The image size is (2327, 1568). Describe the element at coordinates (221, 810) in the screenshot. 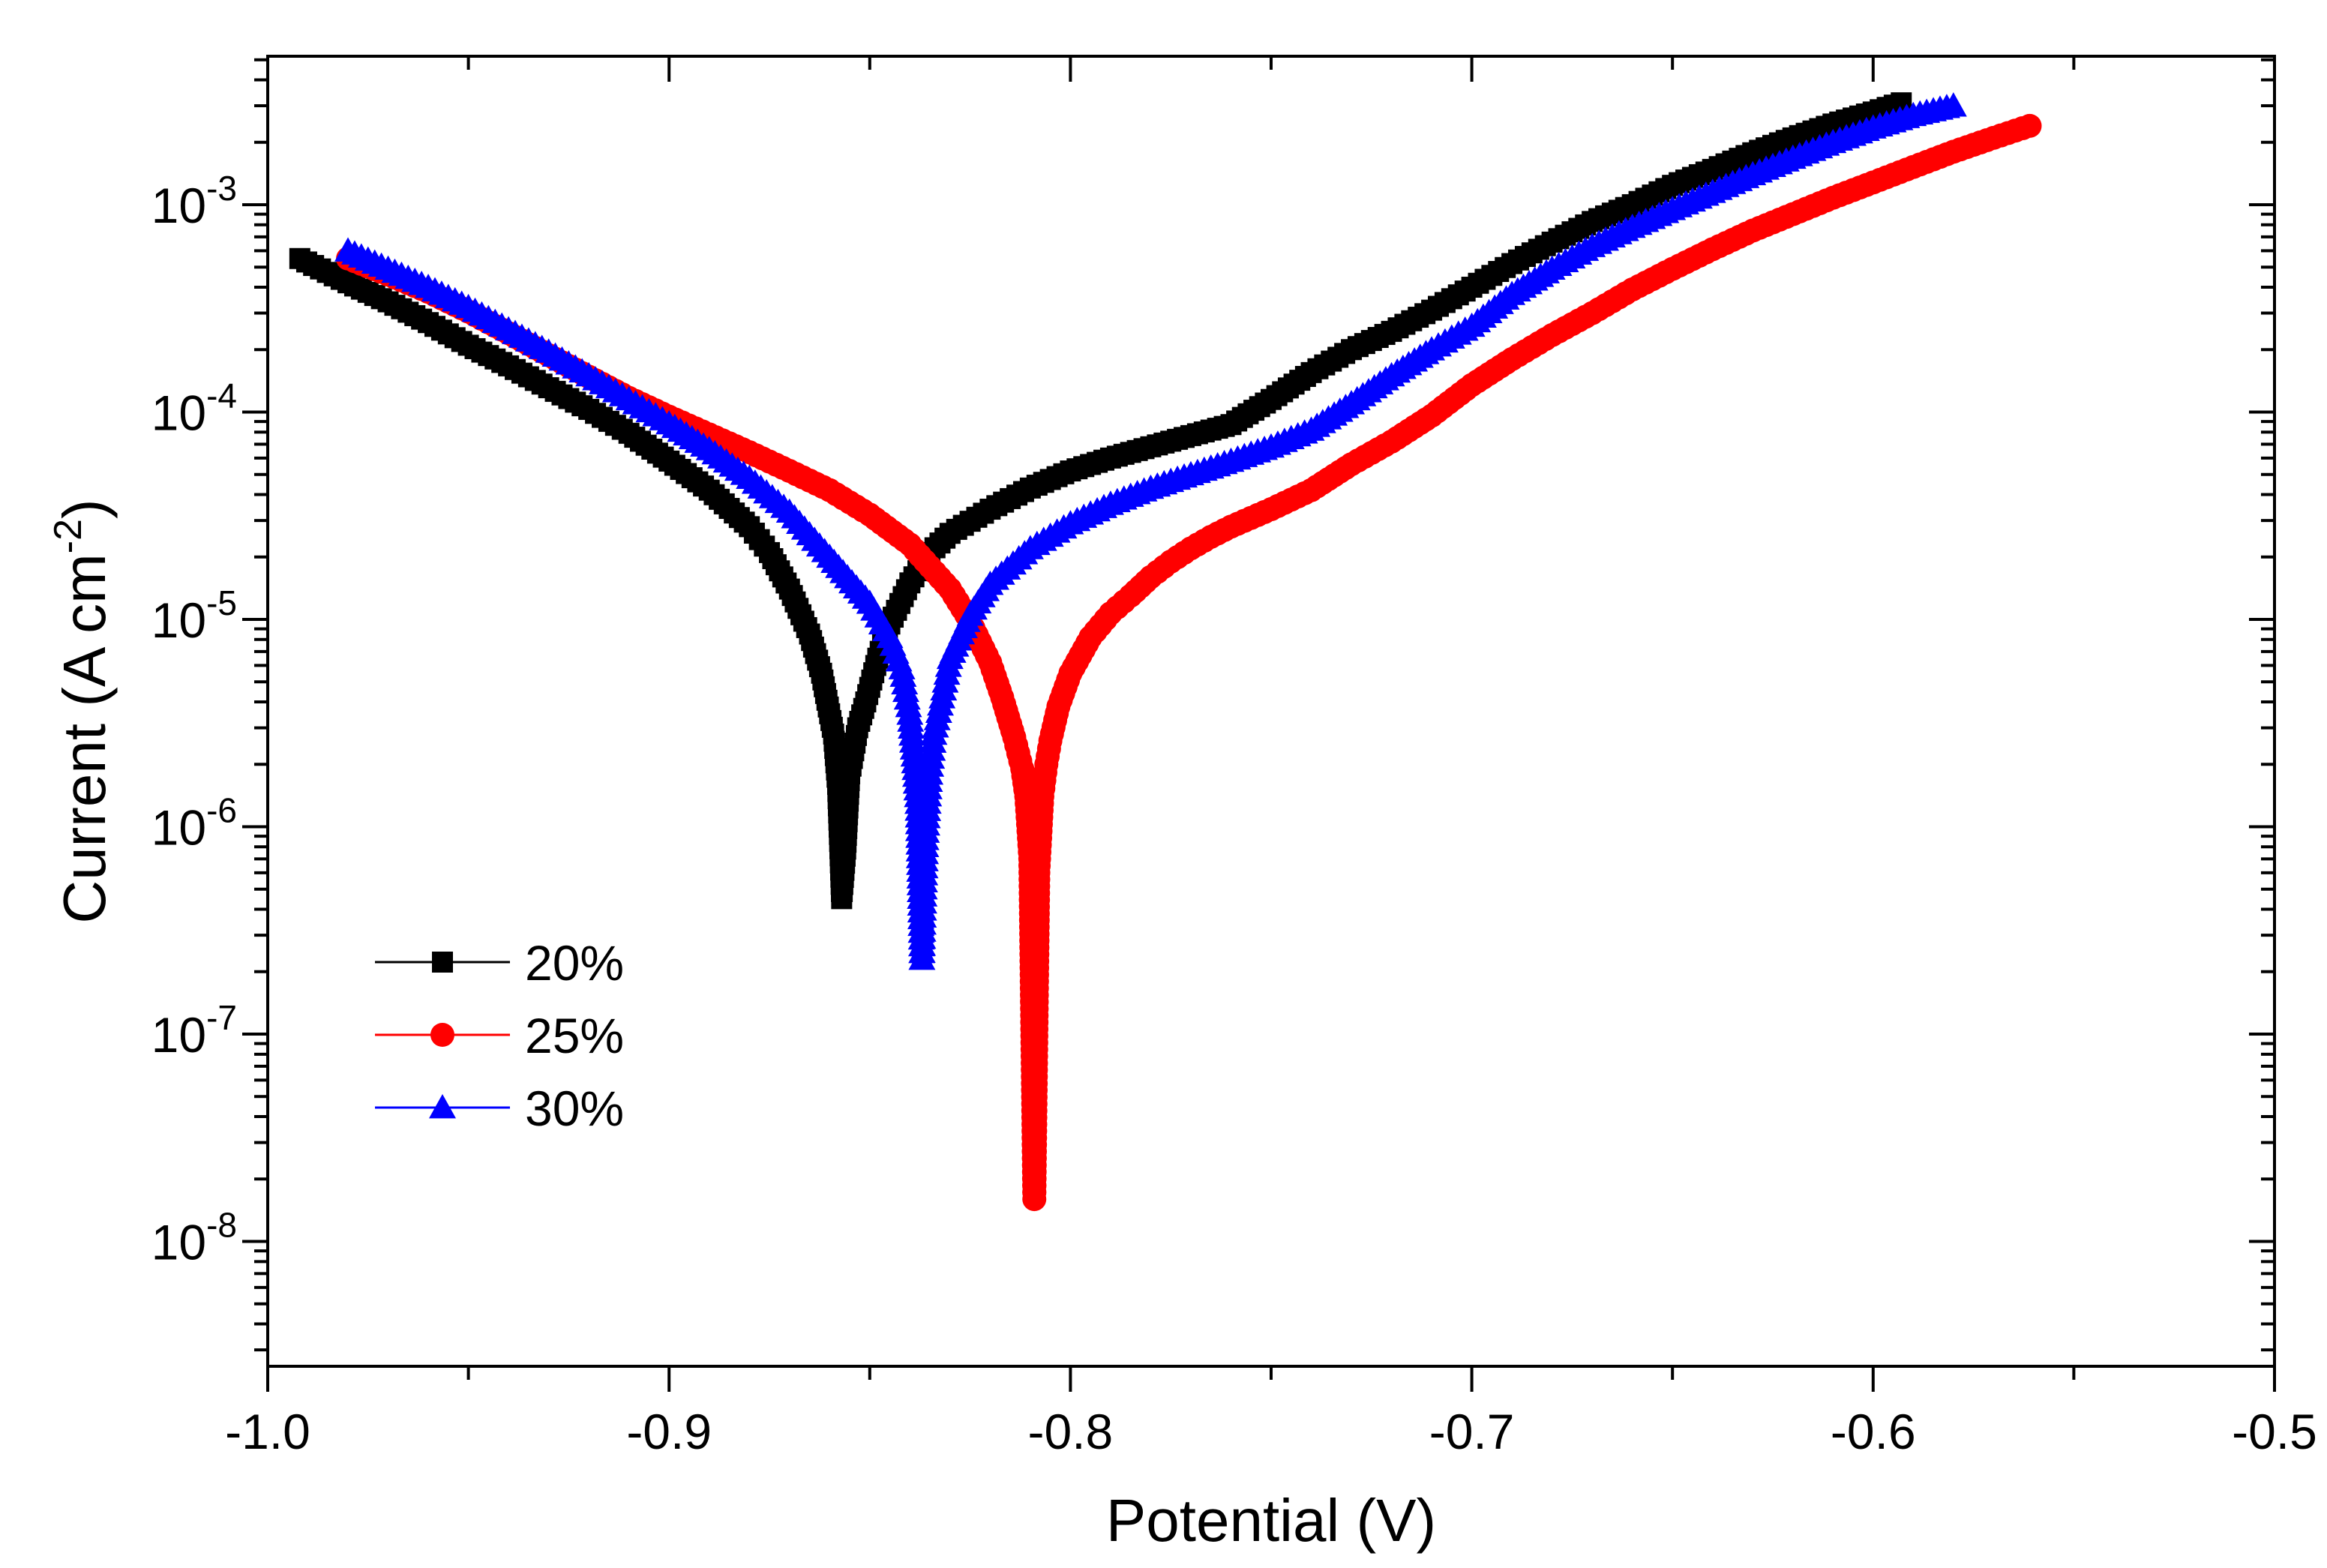

I see `y-tick-label-exponent: -6` at that location.